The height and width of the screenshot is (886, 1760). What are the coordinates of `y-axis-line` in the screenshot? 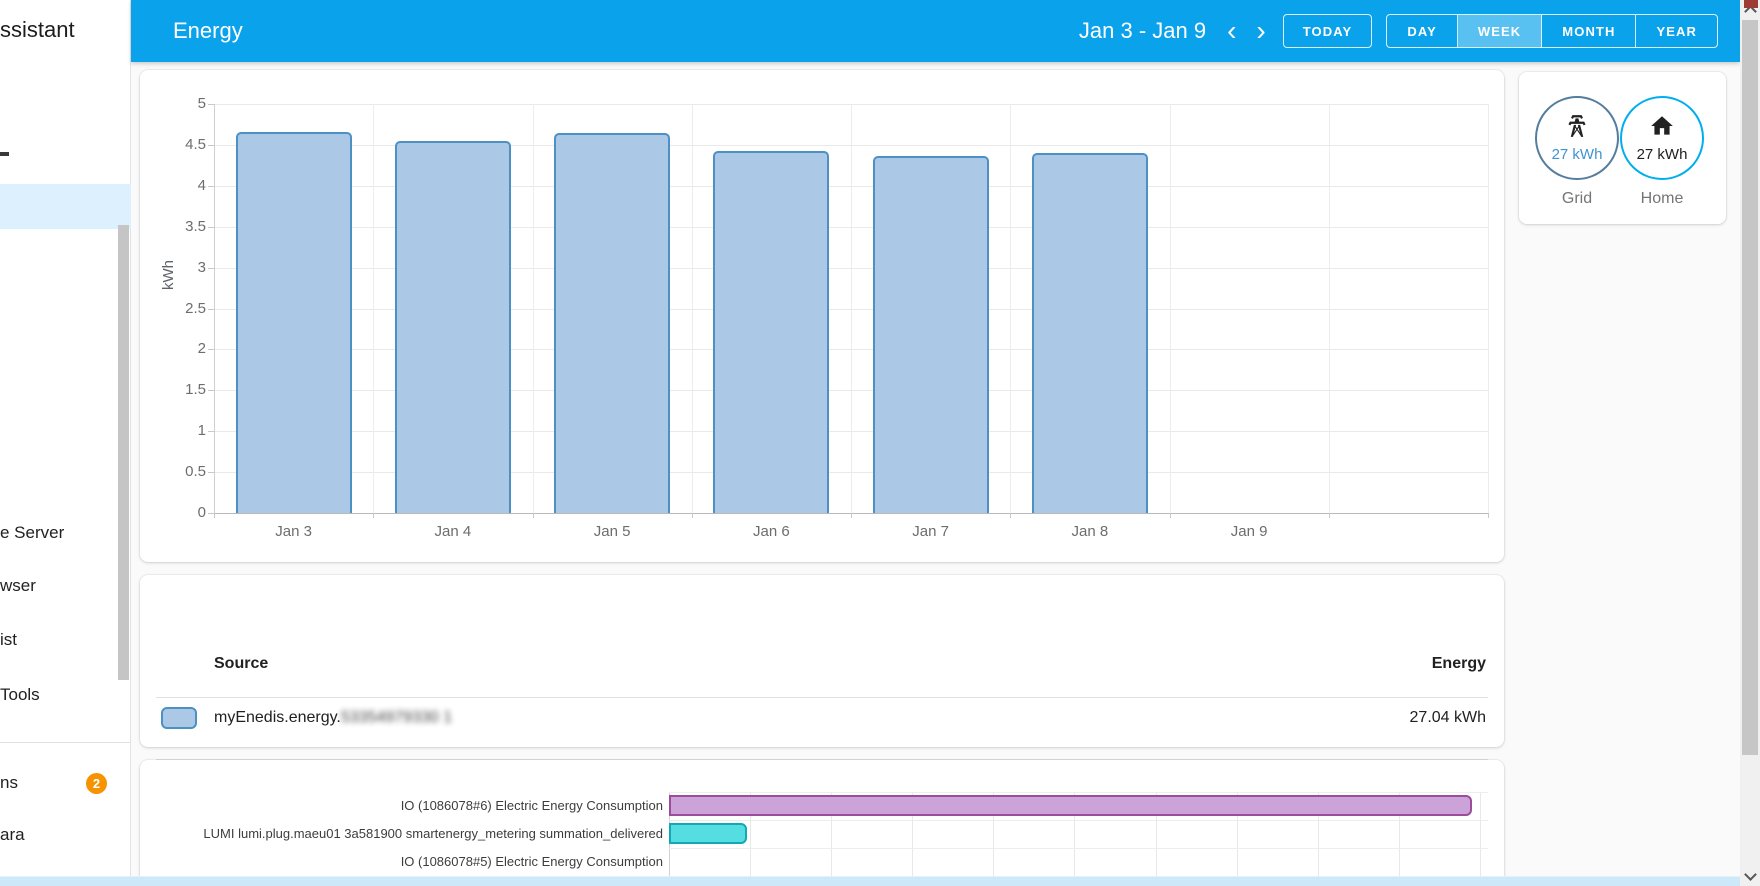 It's located at (214, 308).